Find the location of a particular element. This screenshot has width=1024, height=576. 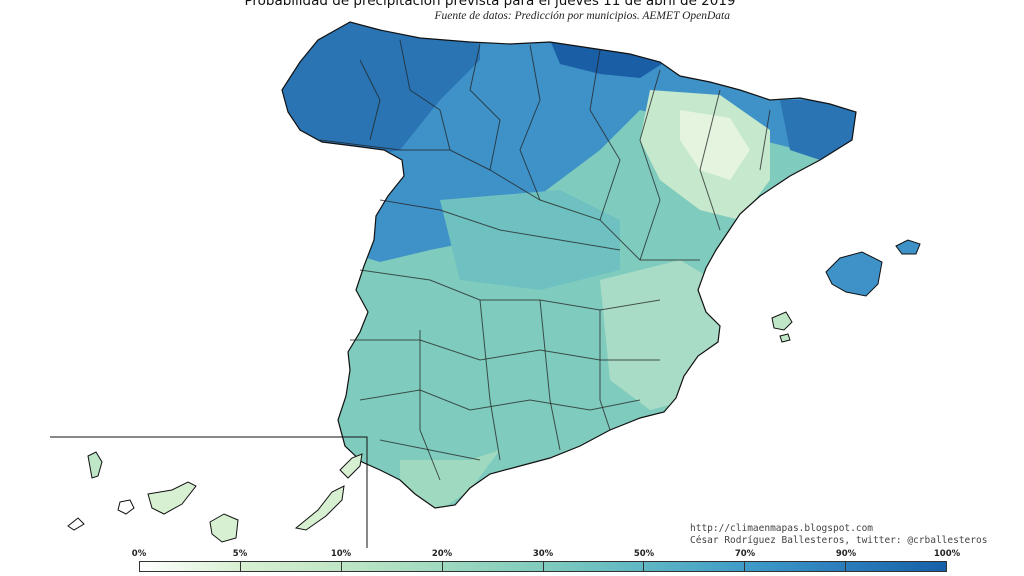

la-gomera is located at coordinates (126, 507).